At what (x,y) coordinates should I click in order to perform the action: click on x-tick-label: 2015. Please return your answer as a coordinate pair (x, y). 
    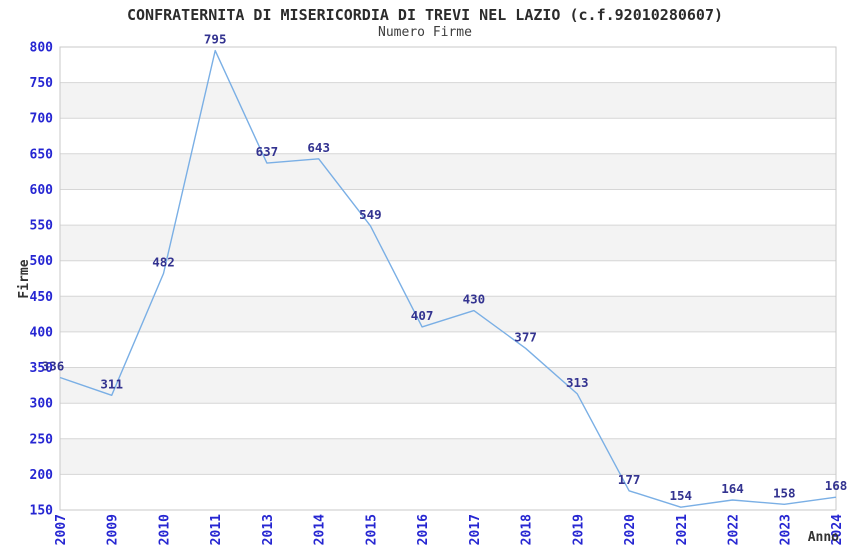
    Looking at the image, I should click on (371, 529).